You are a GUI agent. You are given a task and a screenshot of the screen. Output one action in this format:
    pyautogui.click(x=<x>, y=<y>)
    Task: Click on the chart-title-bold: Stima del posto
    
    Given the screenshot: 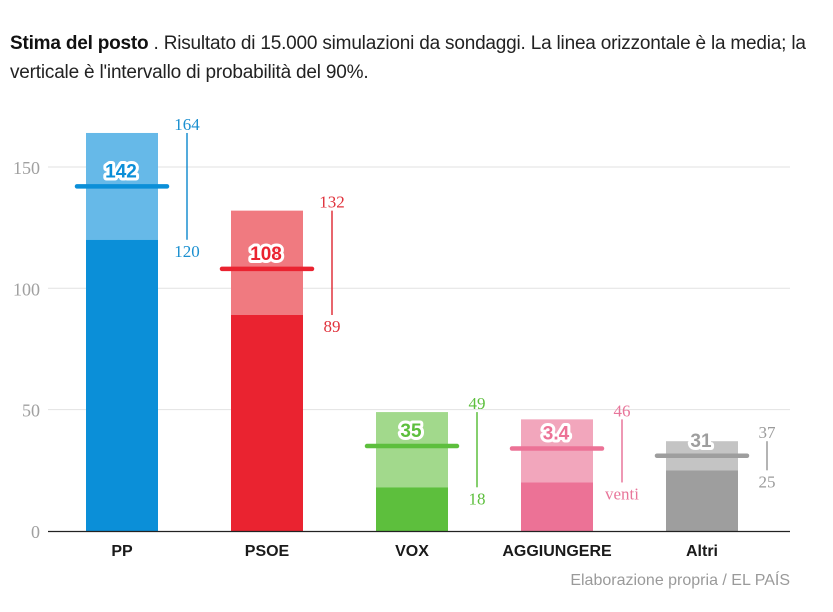 What is the action you would take?
    pyautogui.click(x=79, y=43)
    